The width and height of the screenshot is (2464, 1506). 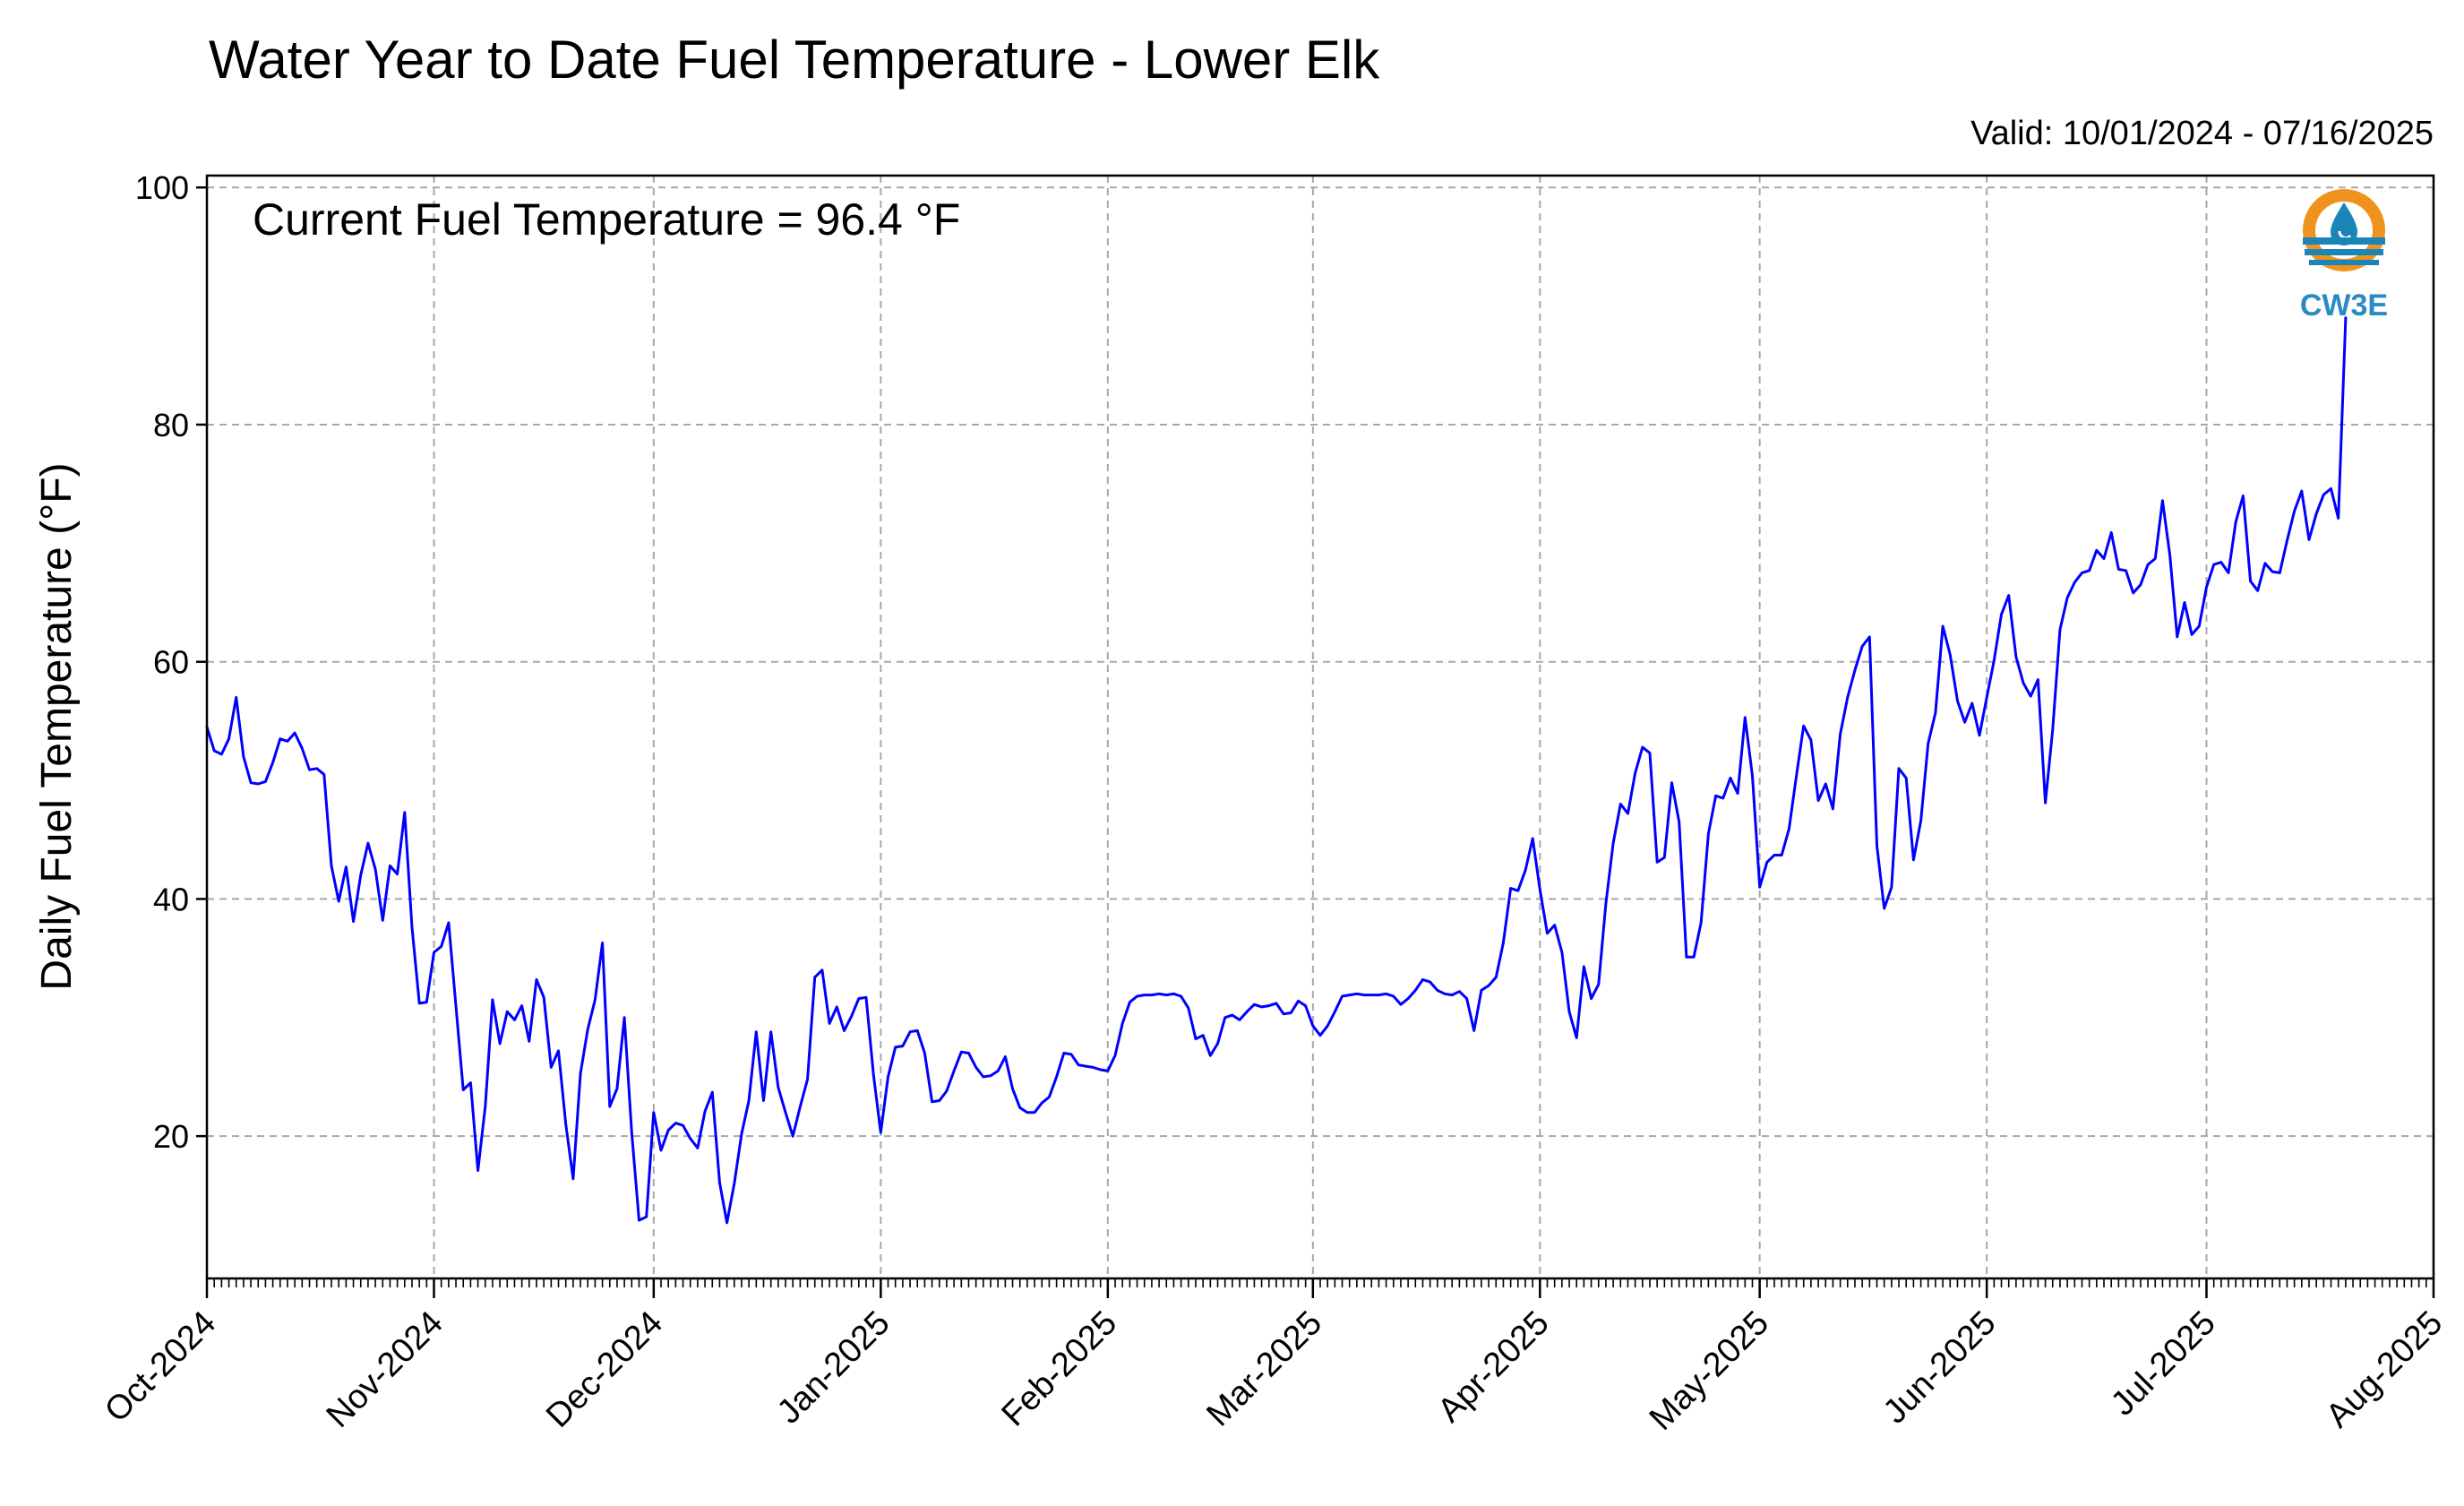 I want to click on y-tick-labels: 20 40 60 80 100, so click(x=162, y=662).